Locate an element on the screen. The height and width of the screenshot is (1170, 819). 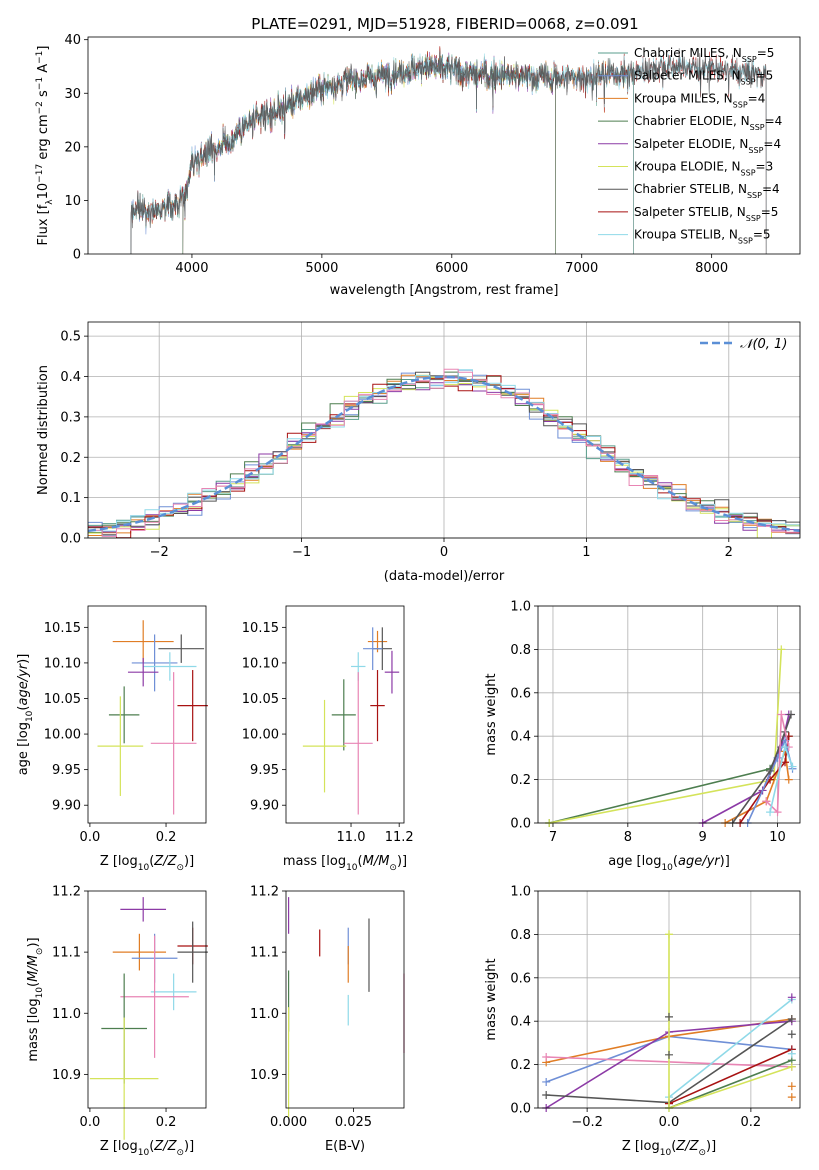
y-tick-label: 10.15 is located at coordinates (260, 628).